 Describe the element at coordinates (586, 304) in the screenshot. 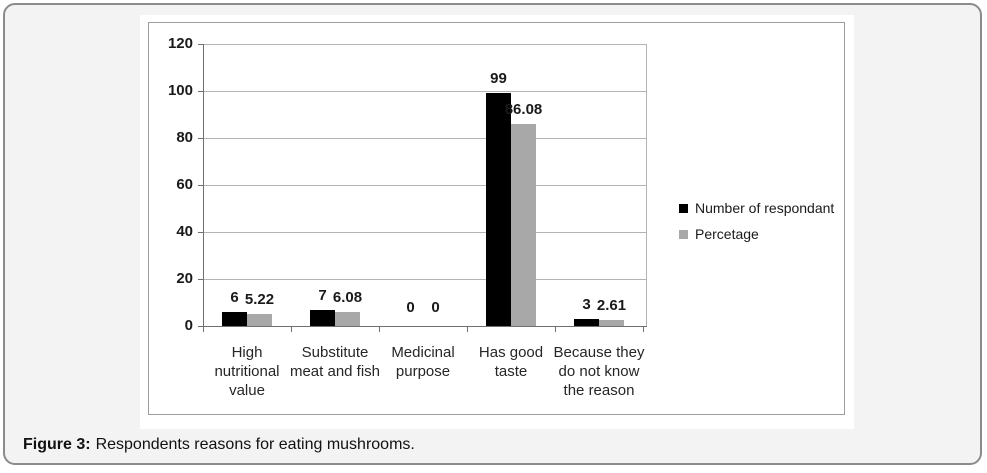

I see `bar-value-label: 3` at that location.